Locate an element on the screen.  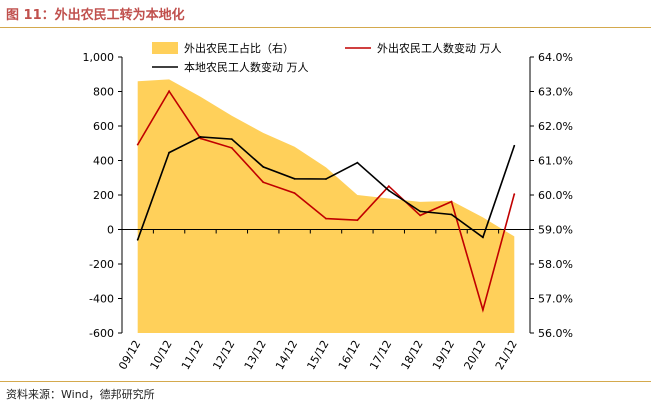
y-right-tick-label: 59.0% is located at coordinates (555, 230).